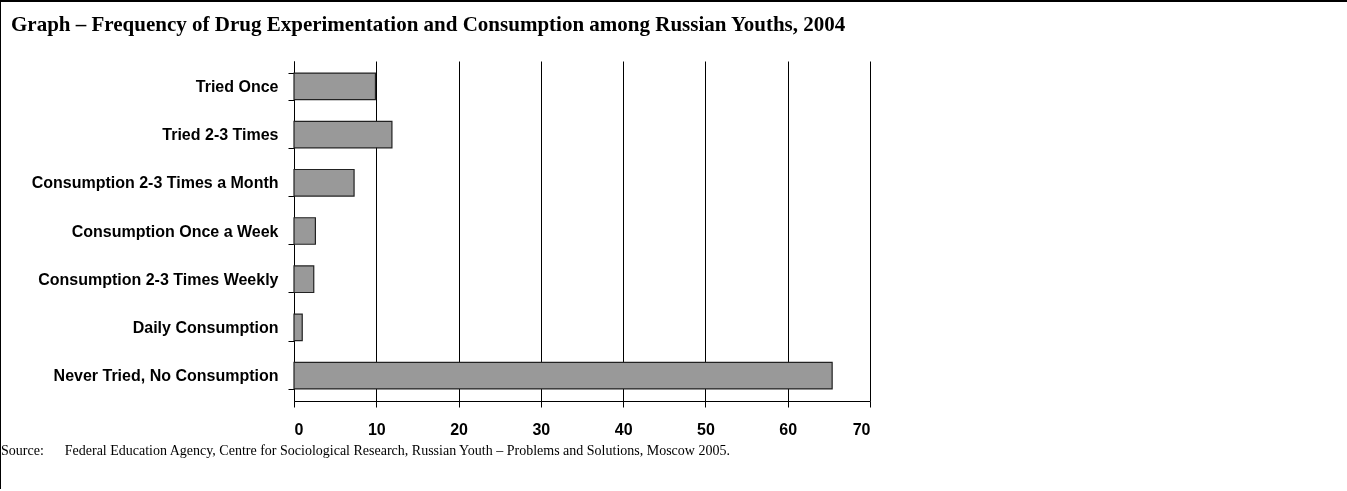 This screenshot has width=1347, height=491. What do you see at coordinates (623, 429) in the screenshot?
I see `x-tick-label: 40` at bounding box center [623, 429].